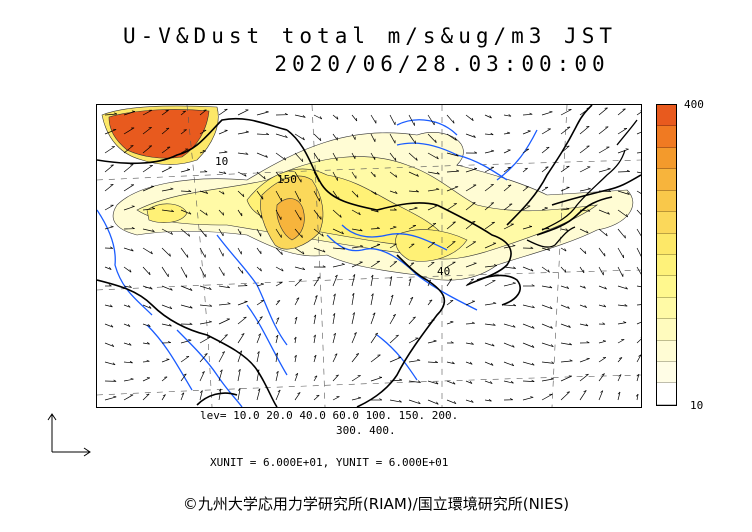  I want to click on color-scale-step, so click(666, 287).